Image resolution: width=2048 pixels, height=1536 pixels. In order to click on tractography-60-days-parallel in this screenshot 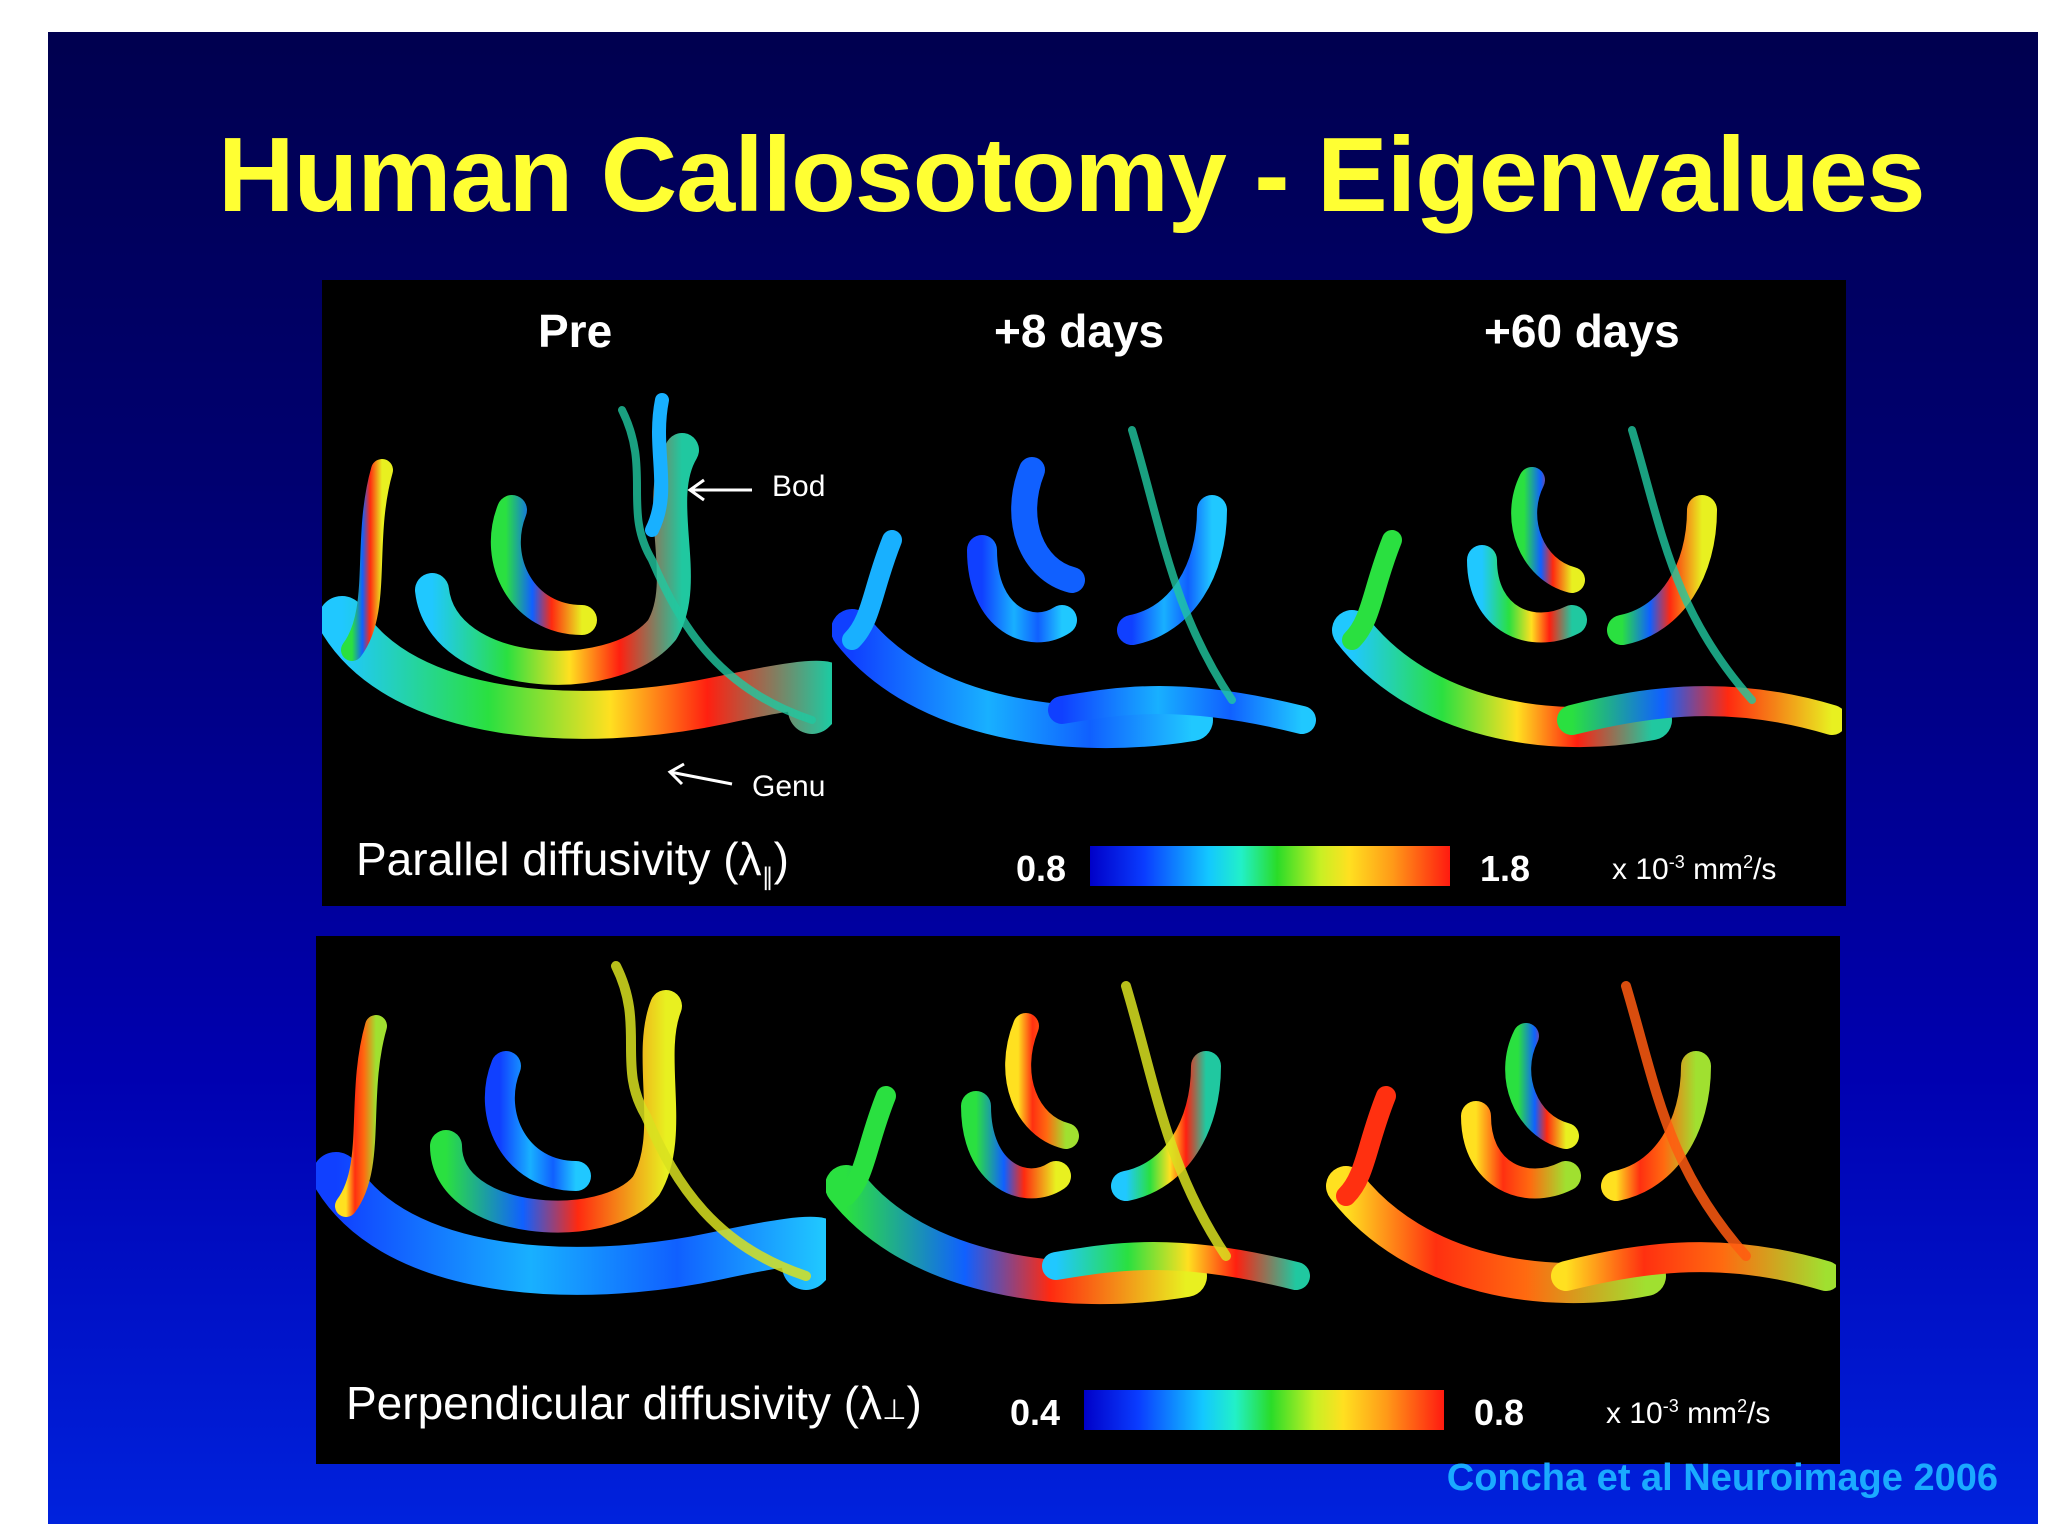, I will do `click(1587, 587)`.